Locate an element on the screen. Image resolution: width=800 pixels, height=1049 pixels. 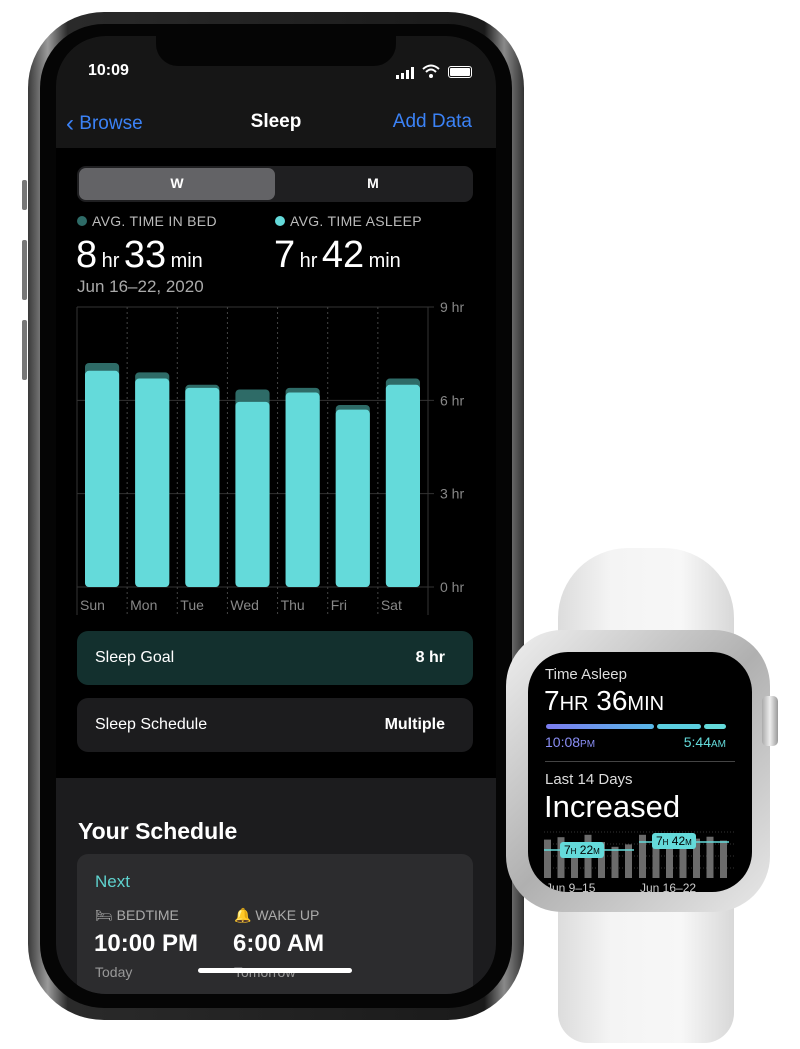
watch-time-asleep: 7hr 36min is located at coordinates (604, 700).